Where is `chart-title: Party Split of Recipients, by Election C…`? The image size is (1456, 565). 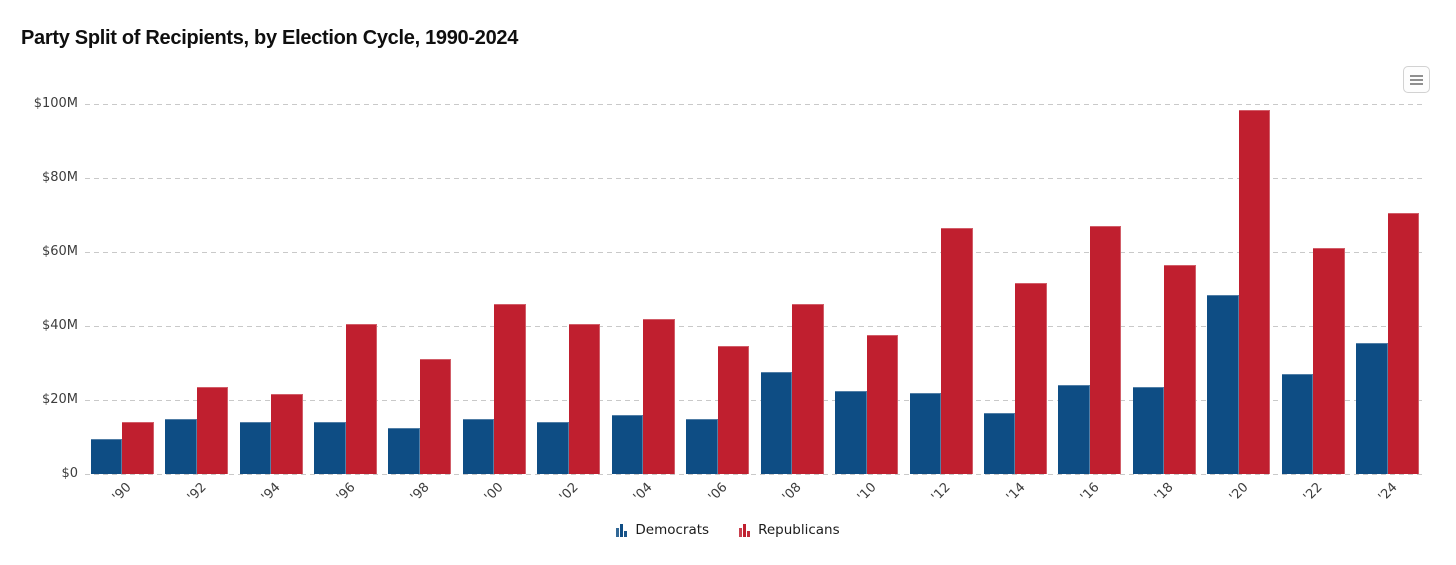 chart-title: Party Split of Recipients, by Election C… is located at coordinates (270, 38).